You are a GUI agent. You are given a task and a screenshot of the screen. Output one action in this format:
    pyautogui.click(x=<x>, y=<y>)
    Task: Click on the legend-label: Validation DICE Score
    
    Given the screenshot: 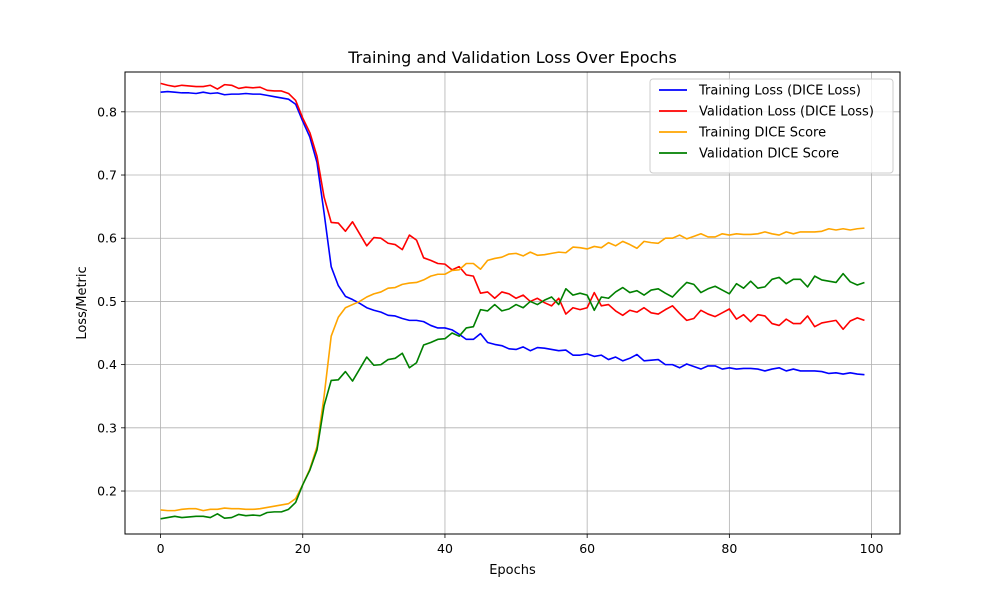 What is the action you would take?
    pyautogui.click(x=769, y=154)
    